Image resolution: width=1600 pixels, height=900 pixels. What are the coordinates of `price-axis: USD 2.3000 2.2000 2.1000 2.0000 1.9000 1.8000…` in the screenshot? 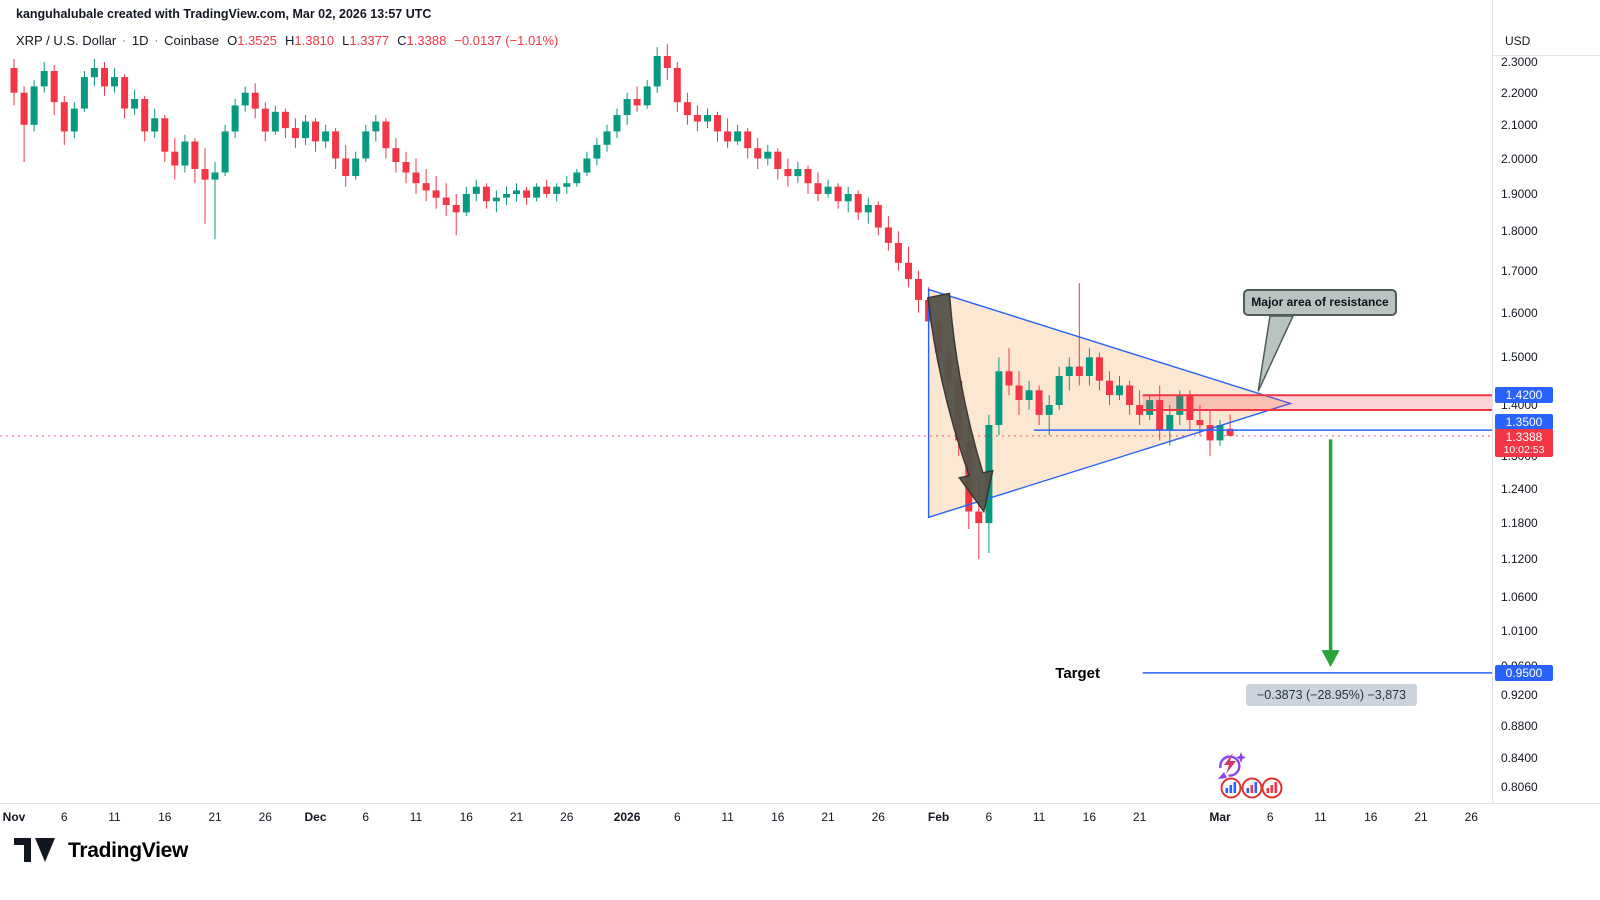 It's located at (1546, 401).